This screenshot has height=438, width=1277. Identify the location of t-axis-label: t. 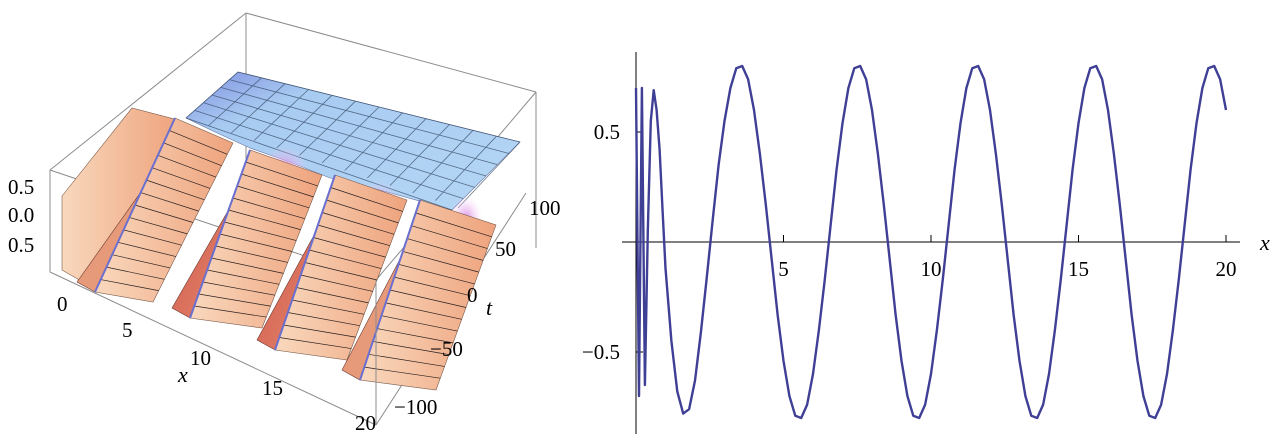
(489, 307).